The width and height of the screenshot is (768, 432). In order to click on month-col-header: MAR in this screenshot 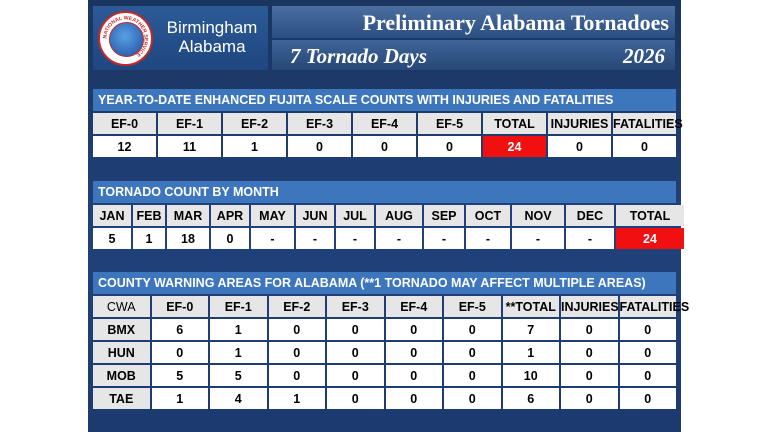, I will do `click(188, 215)`.